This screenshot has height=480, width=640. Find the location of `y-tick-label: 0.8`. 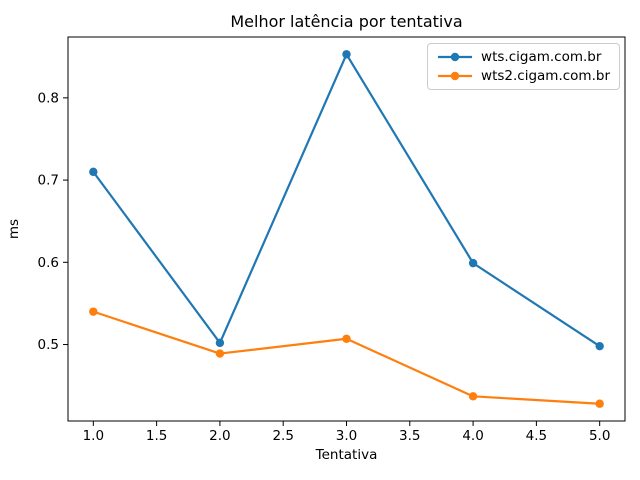

y-tick-label: 0.8 is located at coordinates (48, 98).